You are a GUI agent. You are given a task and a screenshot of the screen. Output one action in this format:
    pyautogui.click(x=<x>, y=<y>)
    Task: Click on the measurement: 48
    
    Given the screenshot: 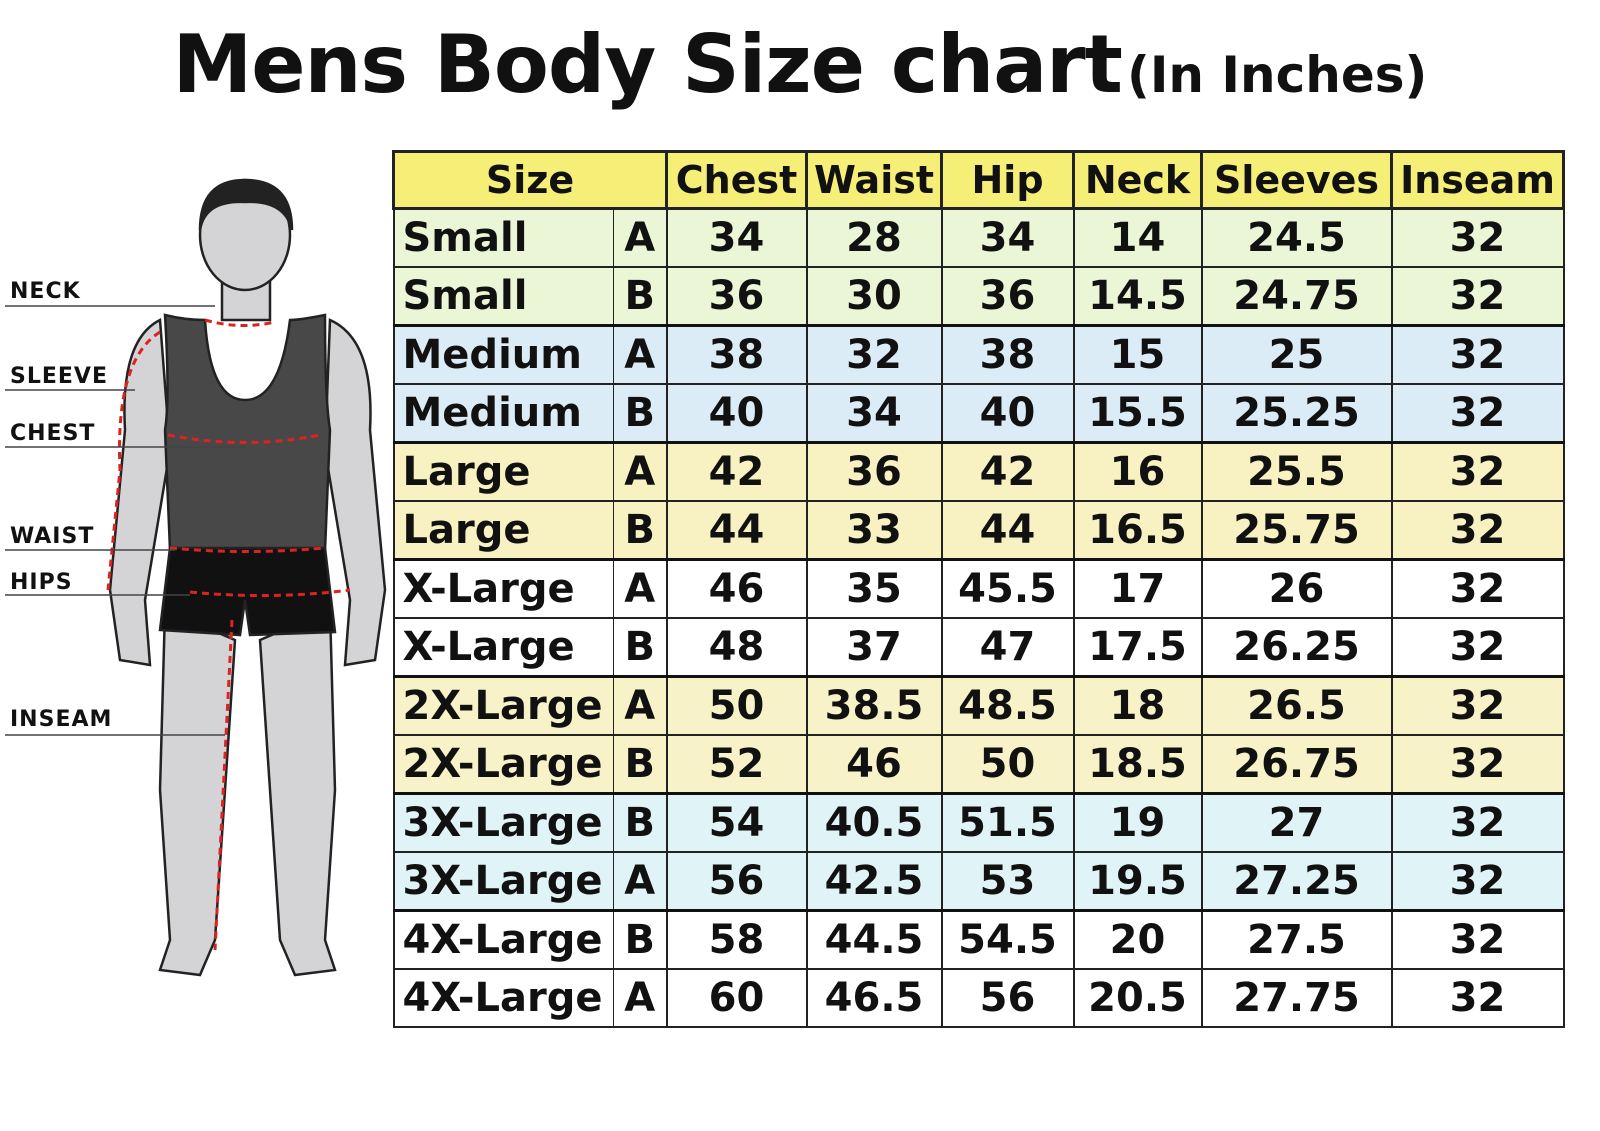 What is the action you would take?
    pyautogui.click(x=736, y=647)
    